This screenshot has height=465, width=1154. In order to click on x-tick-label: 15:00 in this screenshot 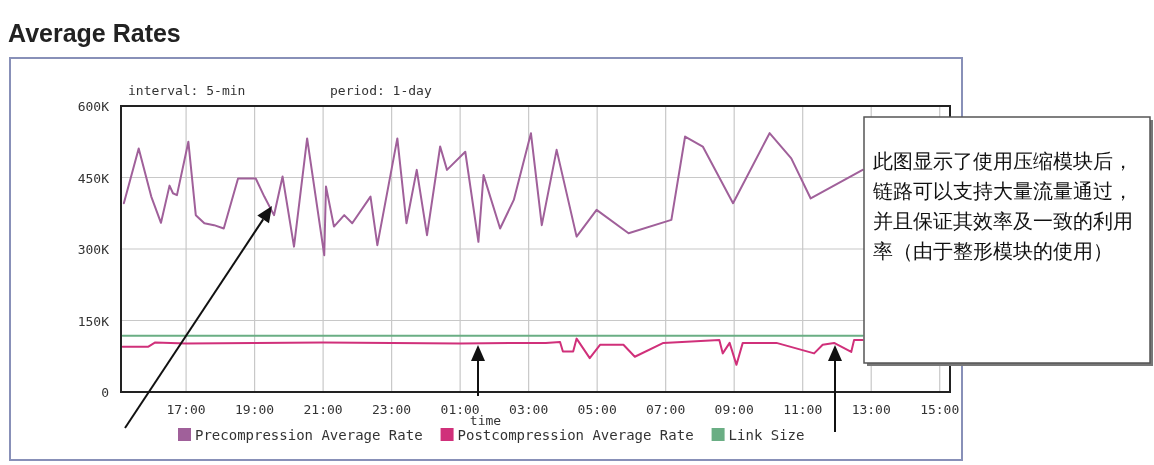, I will do `click(940, 409)`.